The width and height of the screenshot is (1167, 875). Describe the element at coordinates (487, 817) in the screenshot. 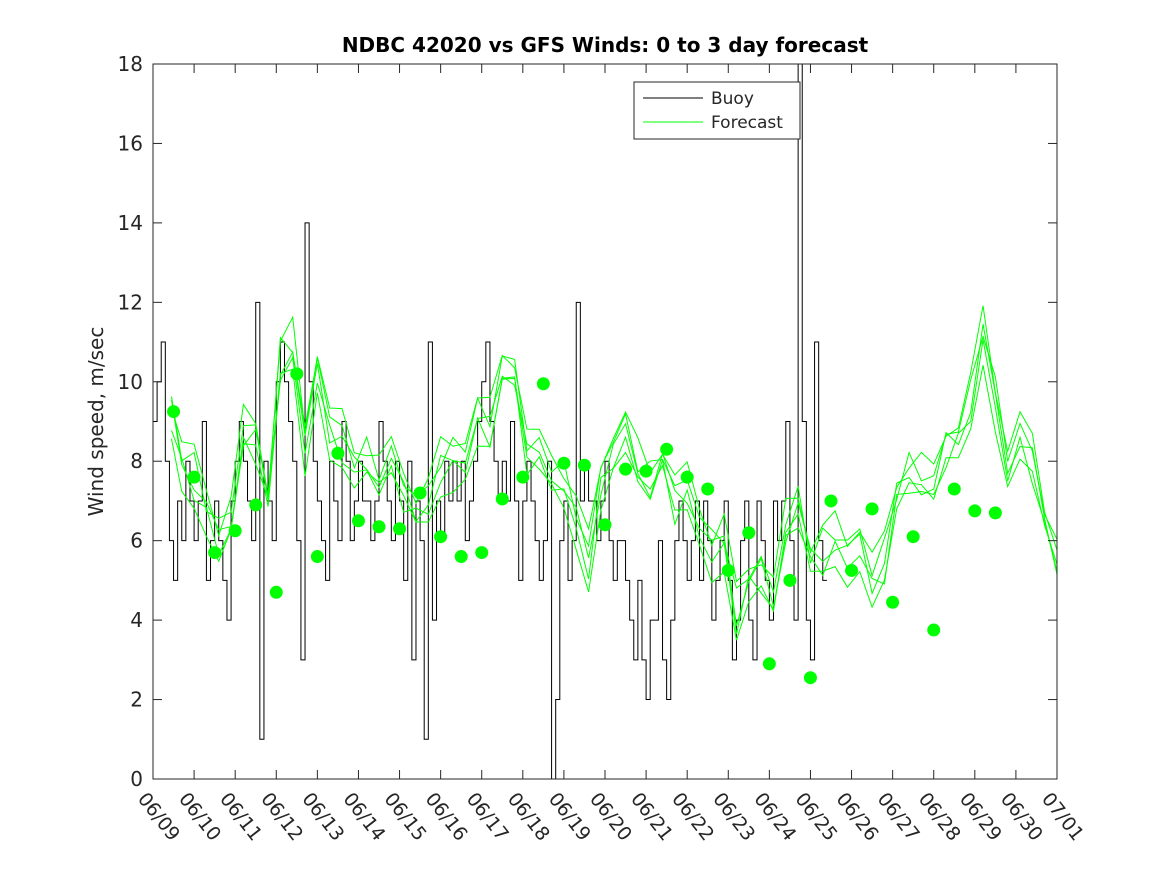

I see `x-tick-label: 06/17` at that location.